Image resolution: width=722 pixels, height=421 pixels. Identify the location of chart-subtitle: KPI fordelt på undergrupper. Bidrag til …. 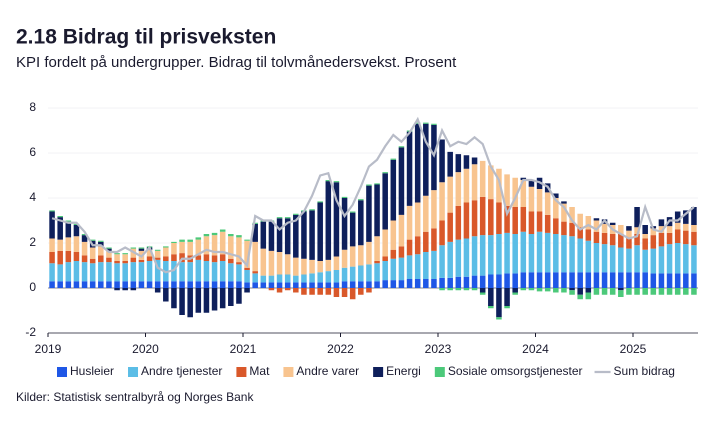
(236, 62).